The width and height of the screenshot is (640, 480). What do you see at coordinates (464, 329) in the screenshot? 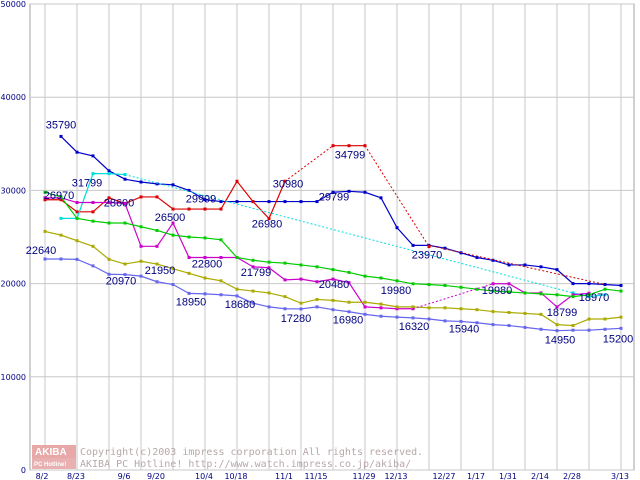
I see `data-label: 15940` at bounding box center [464, 329].